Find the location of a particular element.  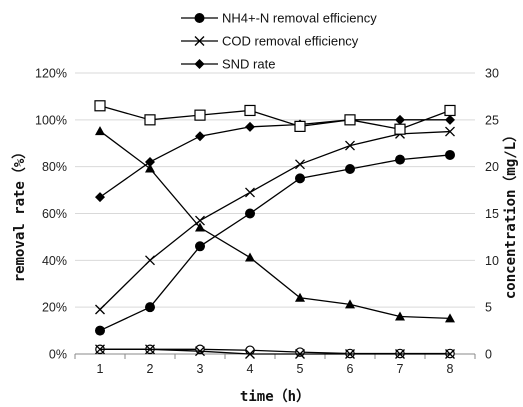

right-tick-label: 30 is located at coordinates (492, 74).